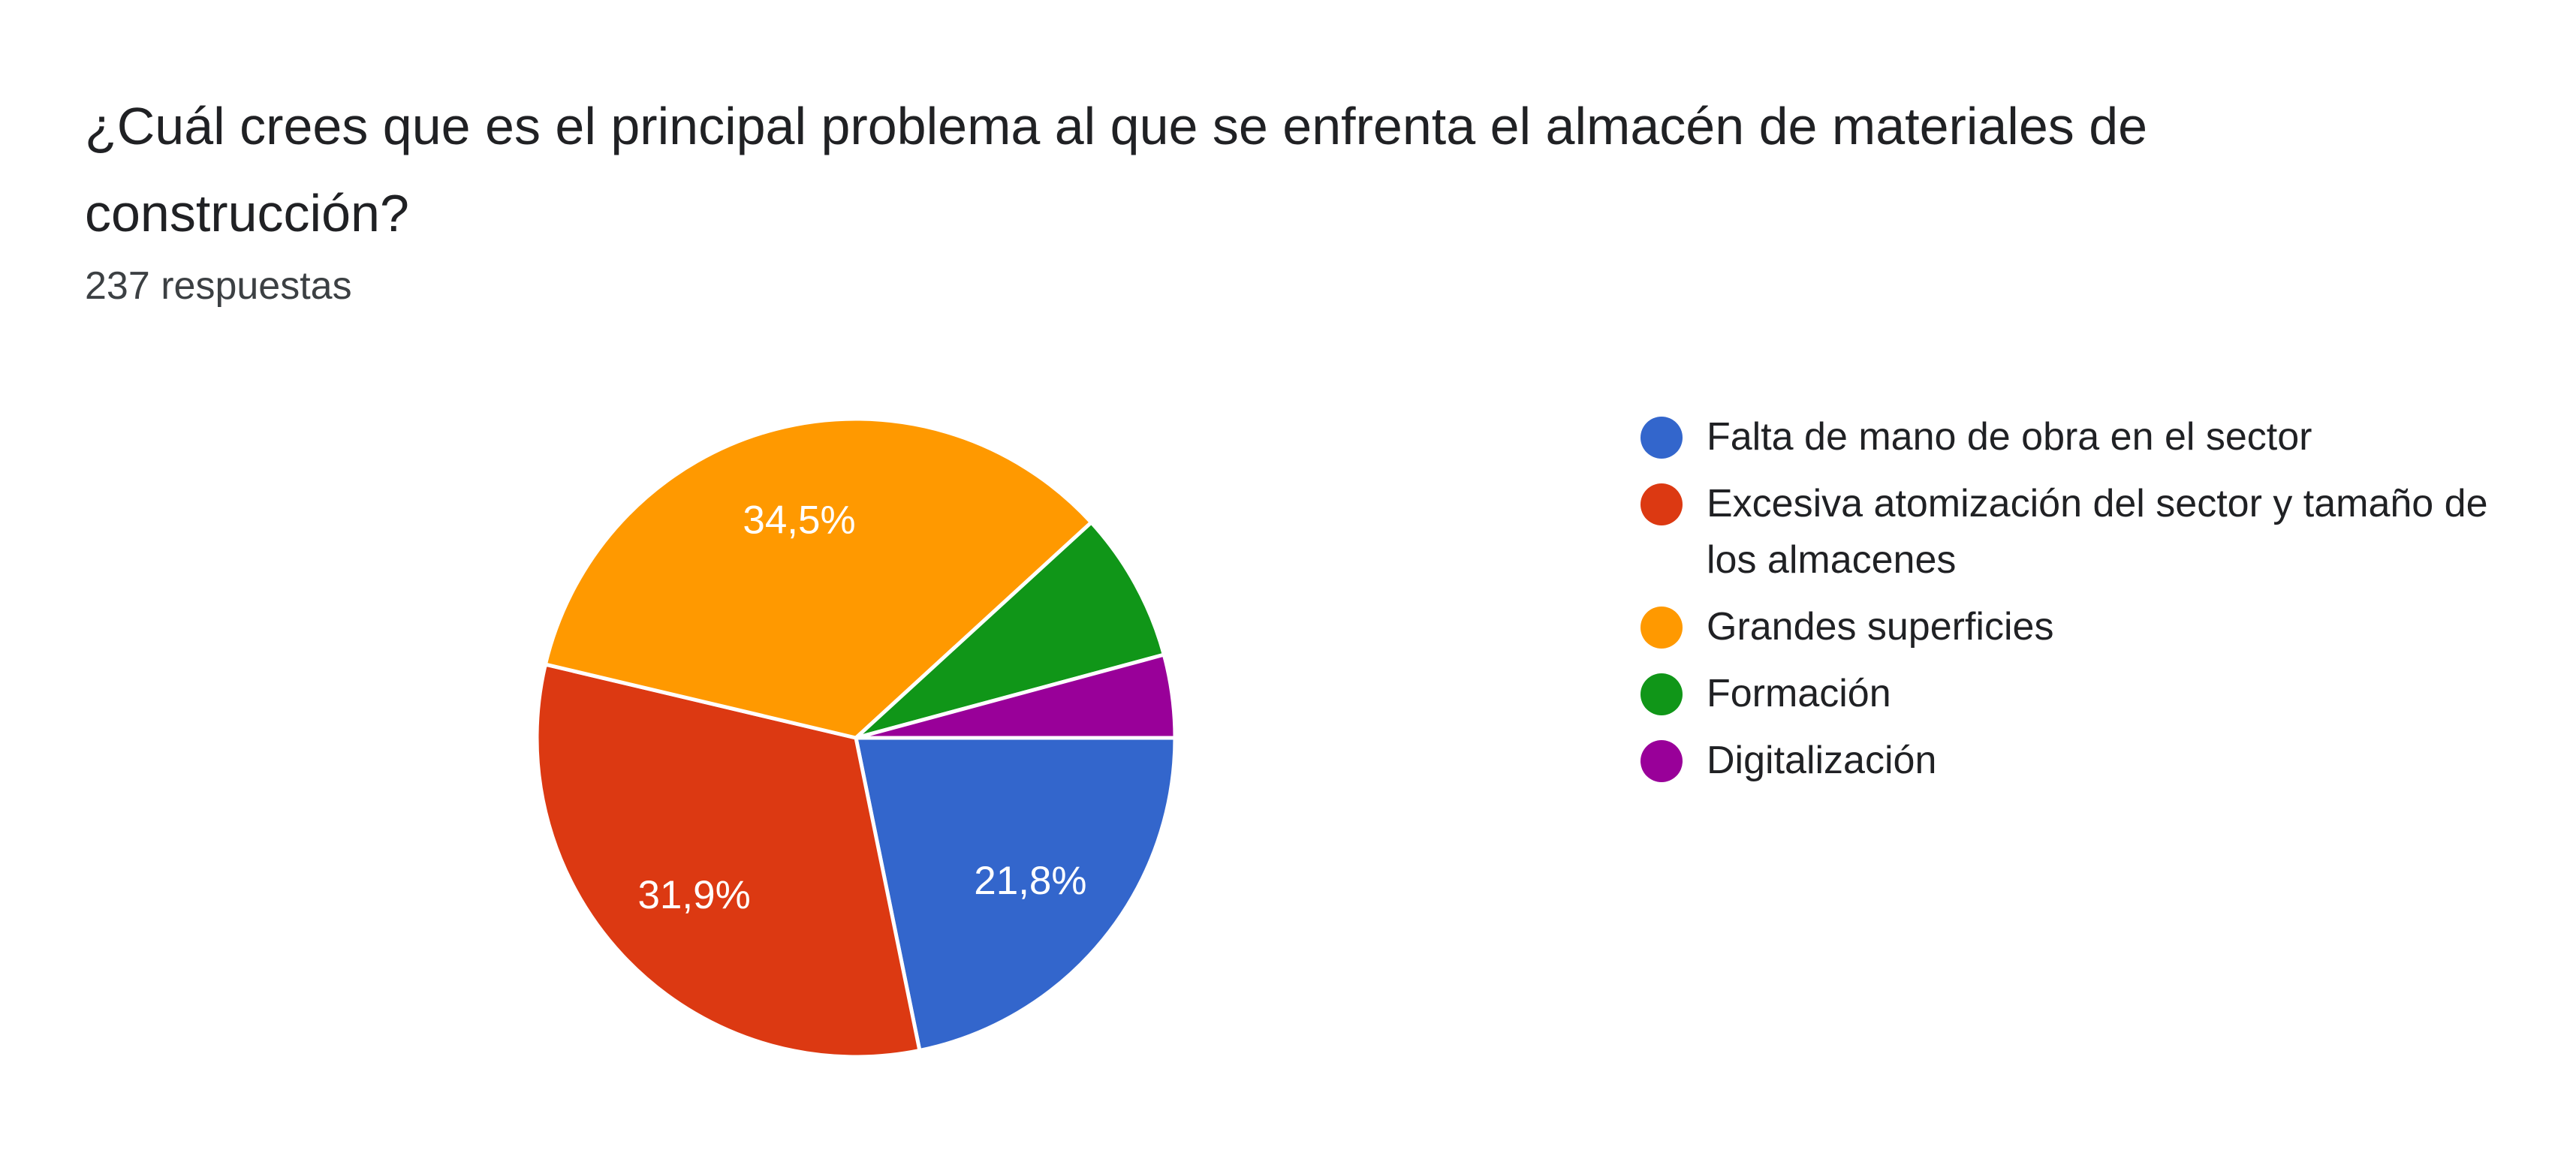  Describe the element at coordinates (1880, 627) in the screenshot. I see `legend-label: Grandes superficies` at that location.